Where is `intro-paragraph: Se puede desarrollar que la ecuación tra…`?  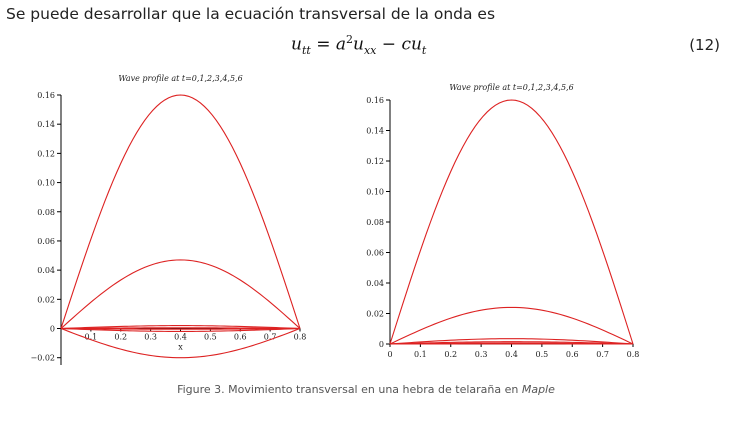 intro-paragraph: Se puede desarrollar que la ecuación tra… is located at coordinates (251, 14).